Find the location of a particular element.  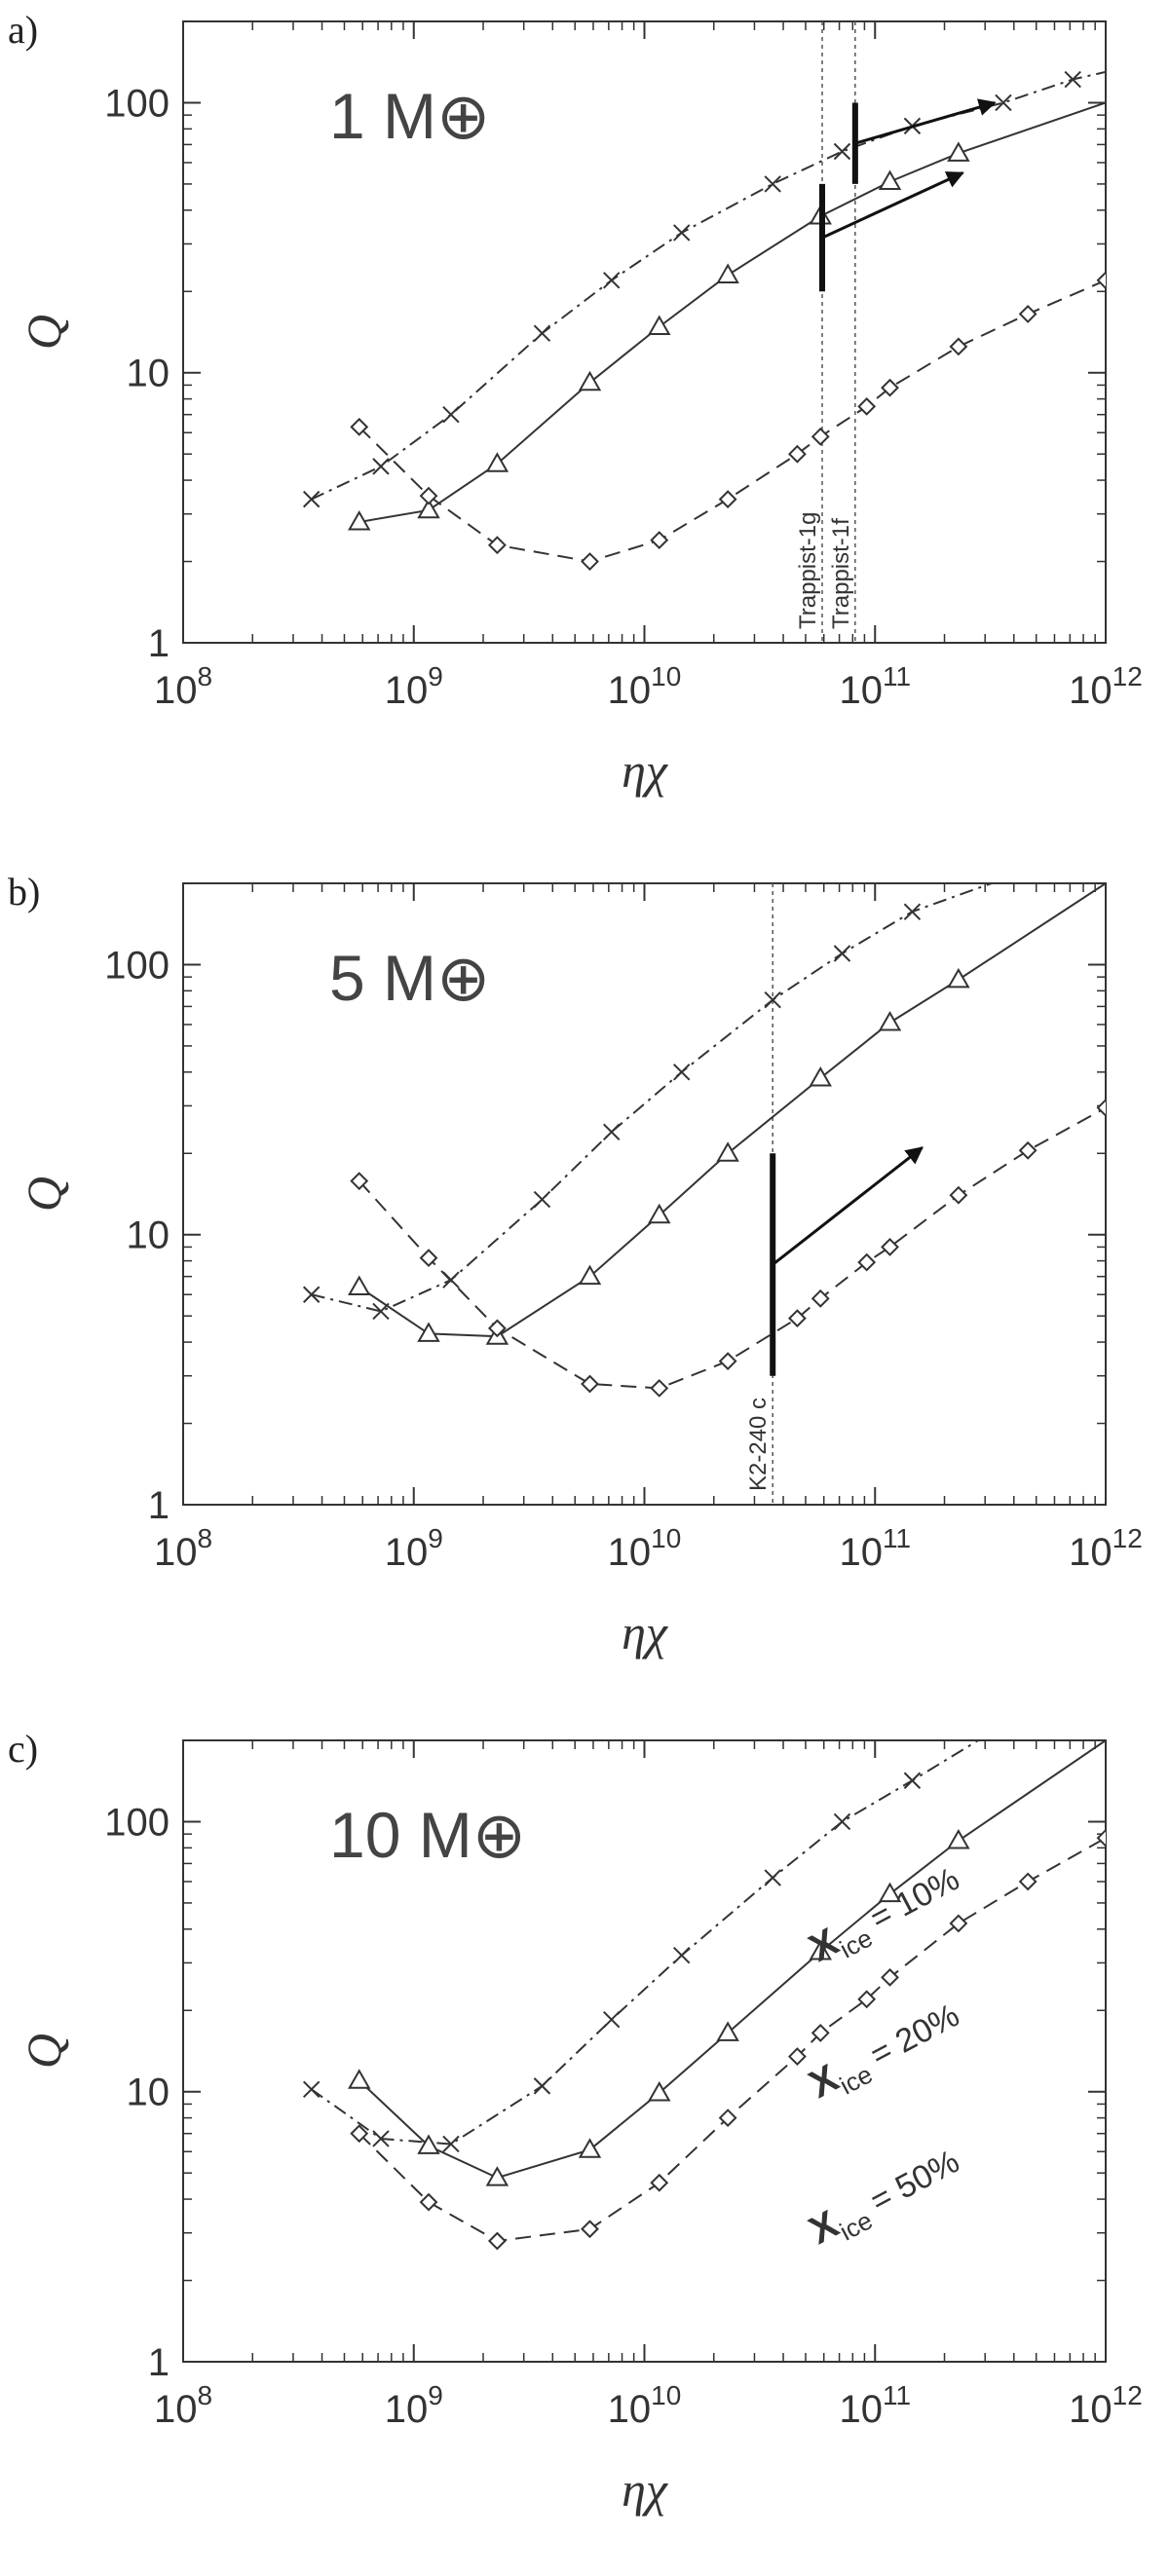

planet-mass-label: 1 M⊕ is located at coordinates (409, 116).